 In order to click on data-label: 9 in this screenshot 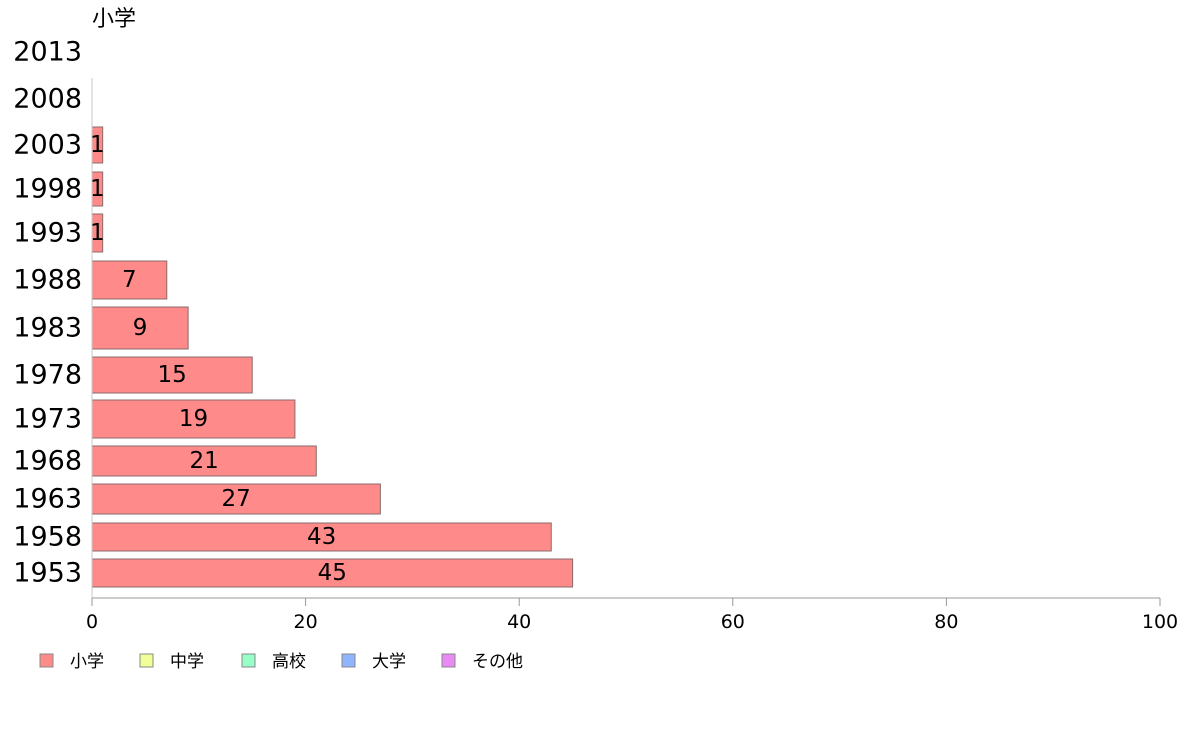, I will do `click(140, 328)`.